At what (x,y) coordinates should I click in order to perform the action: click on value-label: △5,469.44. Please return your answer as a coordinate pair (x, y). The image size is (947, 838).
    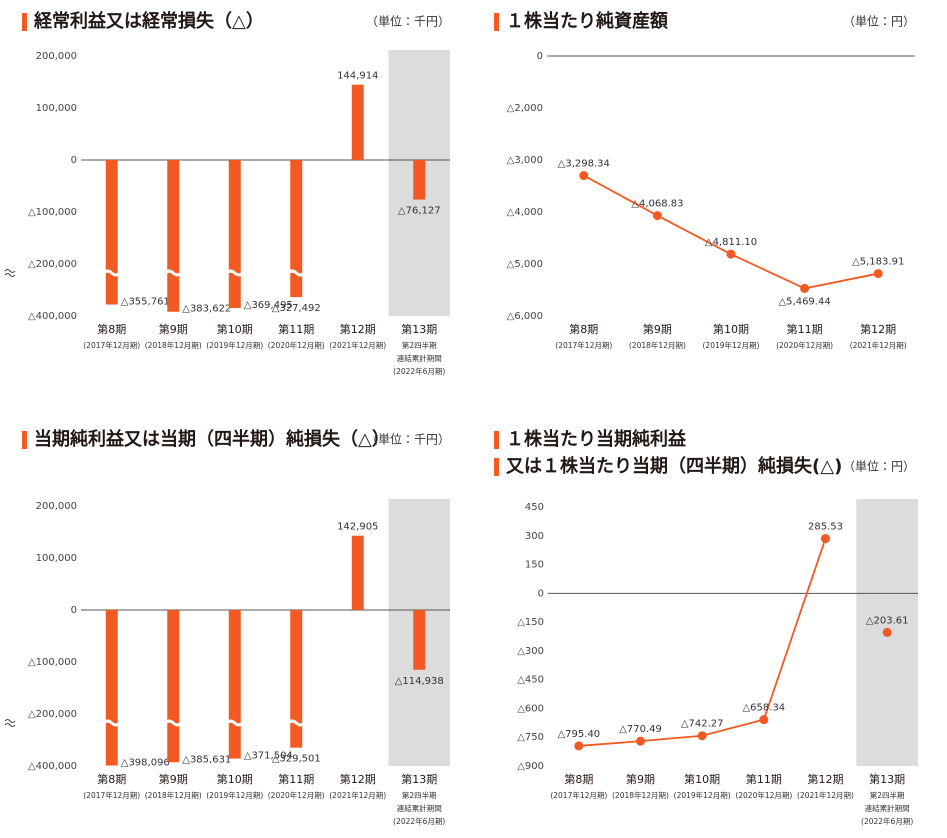
    Looking at the image, I should click on (804, 301).